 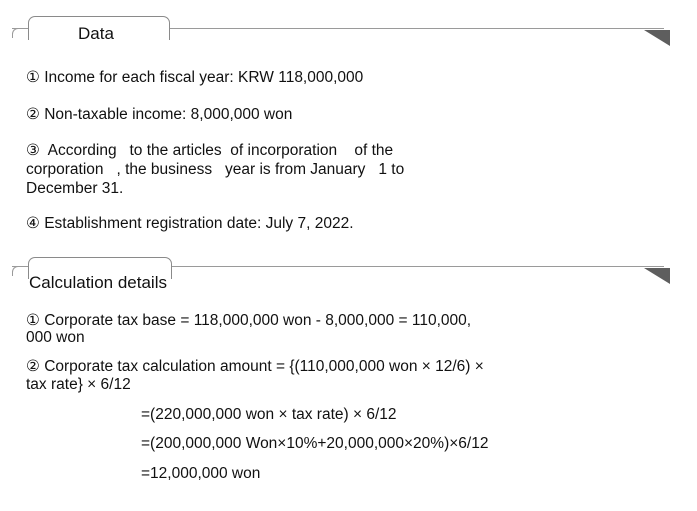 What do you see at coordinates (96, 33) in the screenshot?
I see `section-title: Data` at bounding box center [96, 33].